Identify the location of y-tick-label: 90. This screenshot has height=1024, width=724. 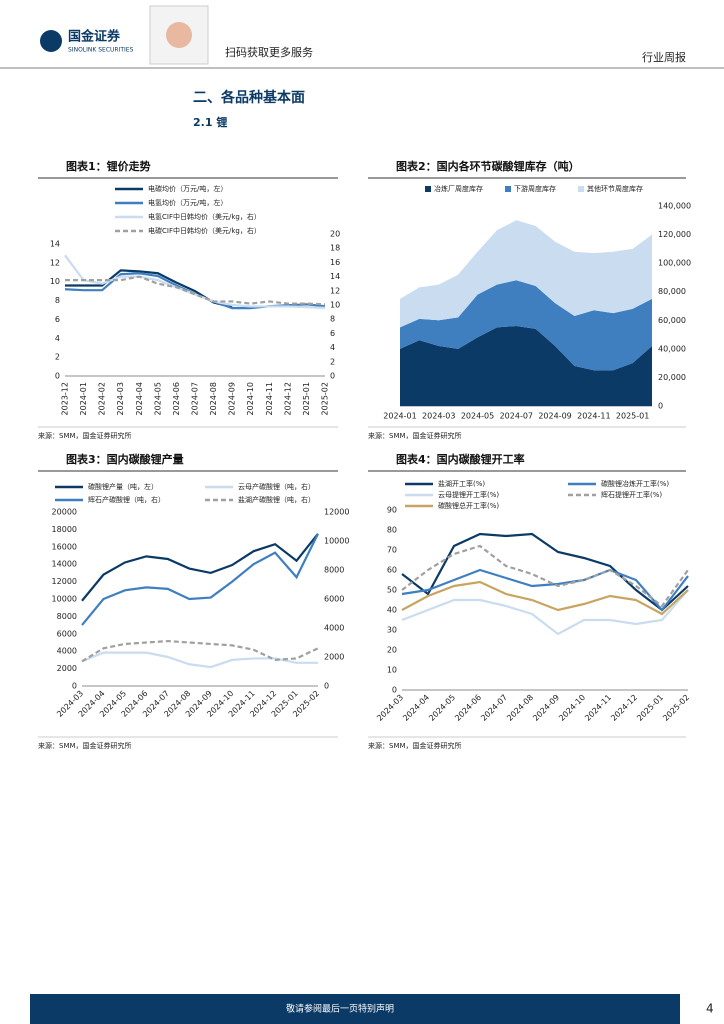
(392, 510).